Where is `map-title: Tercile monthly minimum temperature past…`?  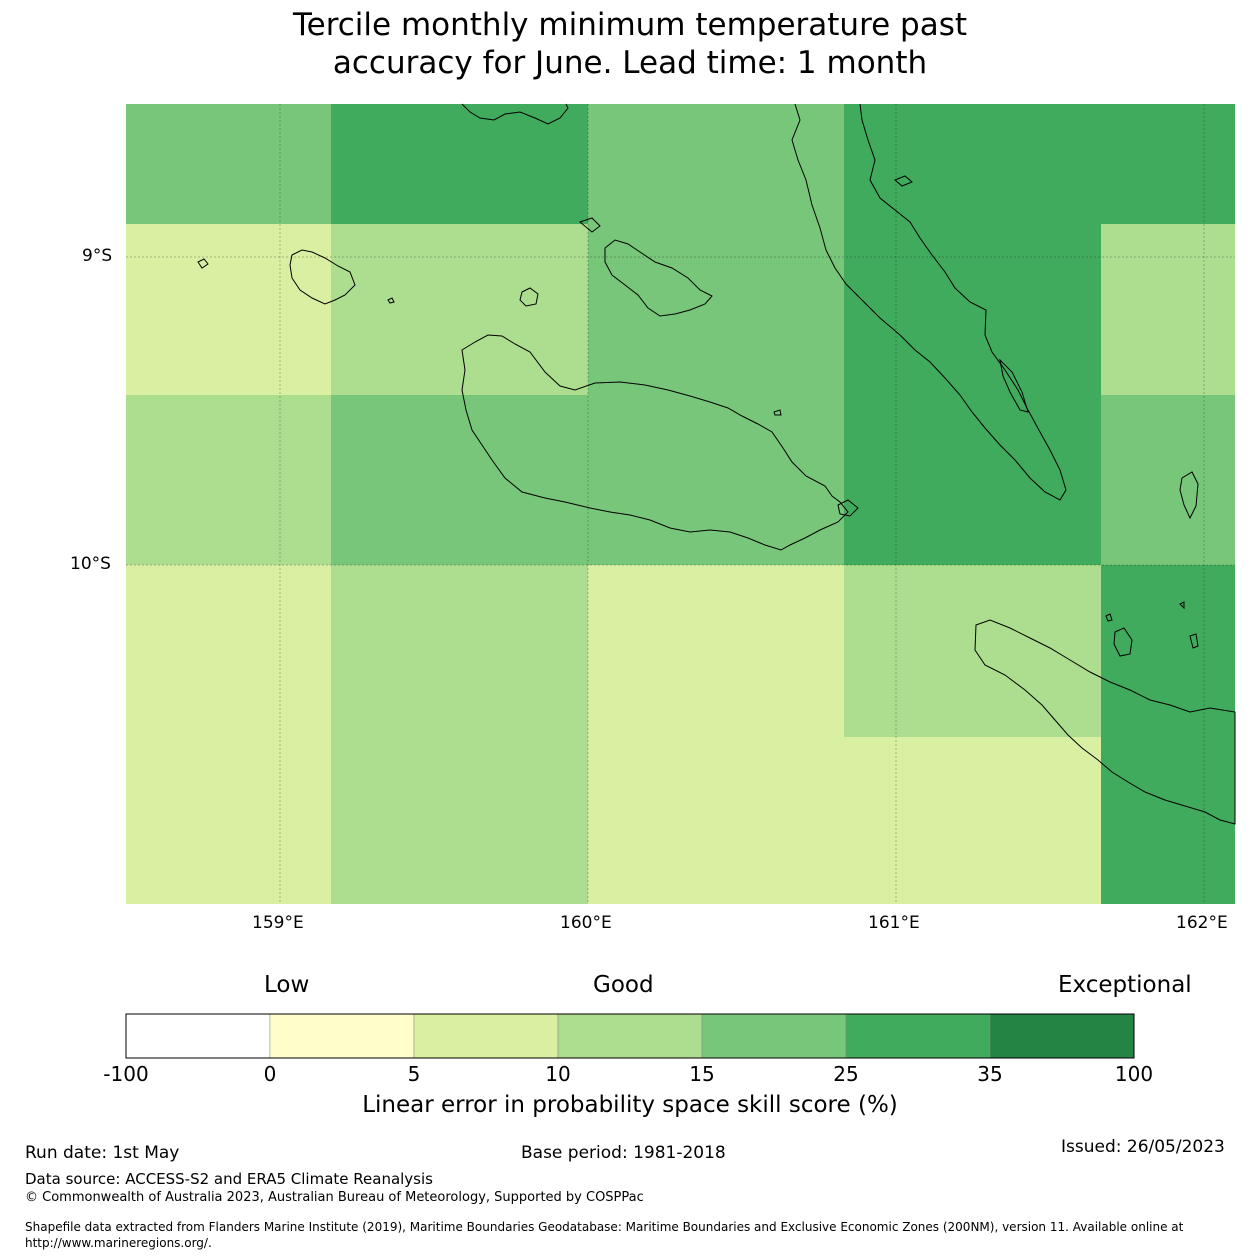
map-title: Tercile monthly minimum temperature past… is located at coordinates (630, 44).